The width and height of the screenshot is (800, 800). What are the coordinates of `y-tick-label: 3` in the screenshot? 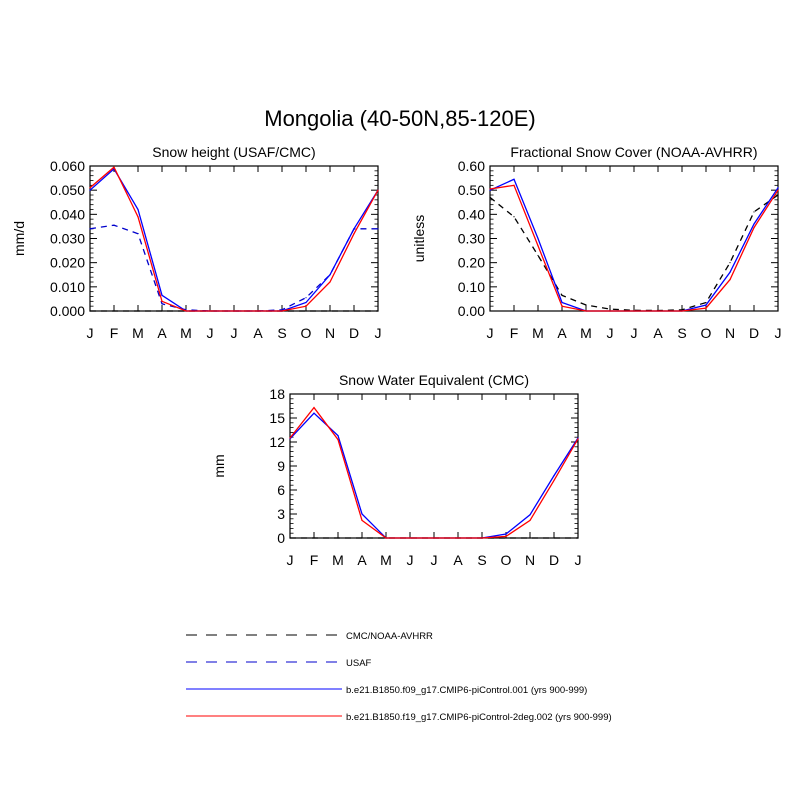 It's located at (281, 514).